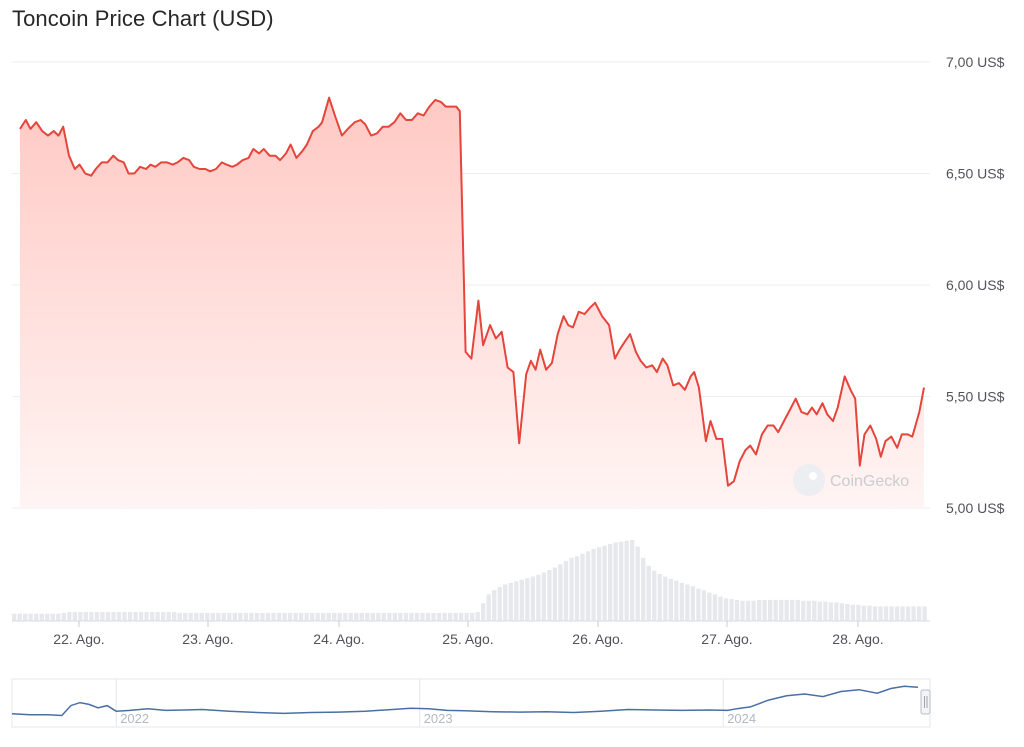 The image size is (1024, 747). What do you see at coordinates (851, 480) in the screenshot?
I see `coingecko-watermark: CoinGecko` at bounding box center [851, 480].